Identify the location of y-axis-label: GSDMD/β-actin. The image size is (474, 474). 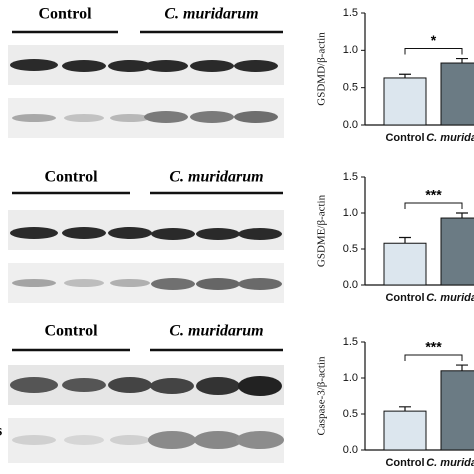
(322, 69).